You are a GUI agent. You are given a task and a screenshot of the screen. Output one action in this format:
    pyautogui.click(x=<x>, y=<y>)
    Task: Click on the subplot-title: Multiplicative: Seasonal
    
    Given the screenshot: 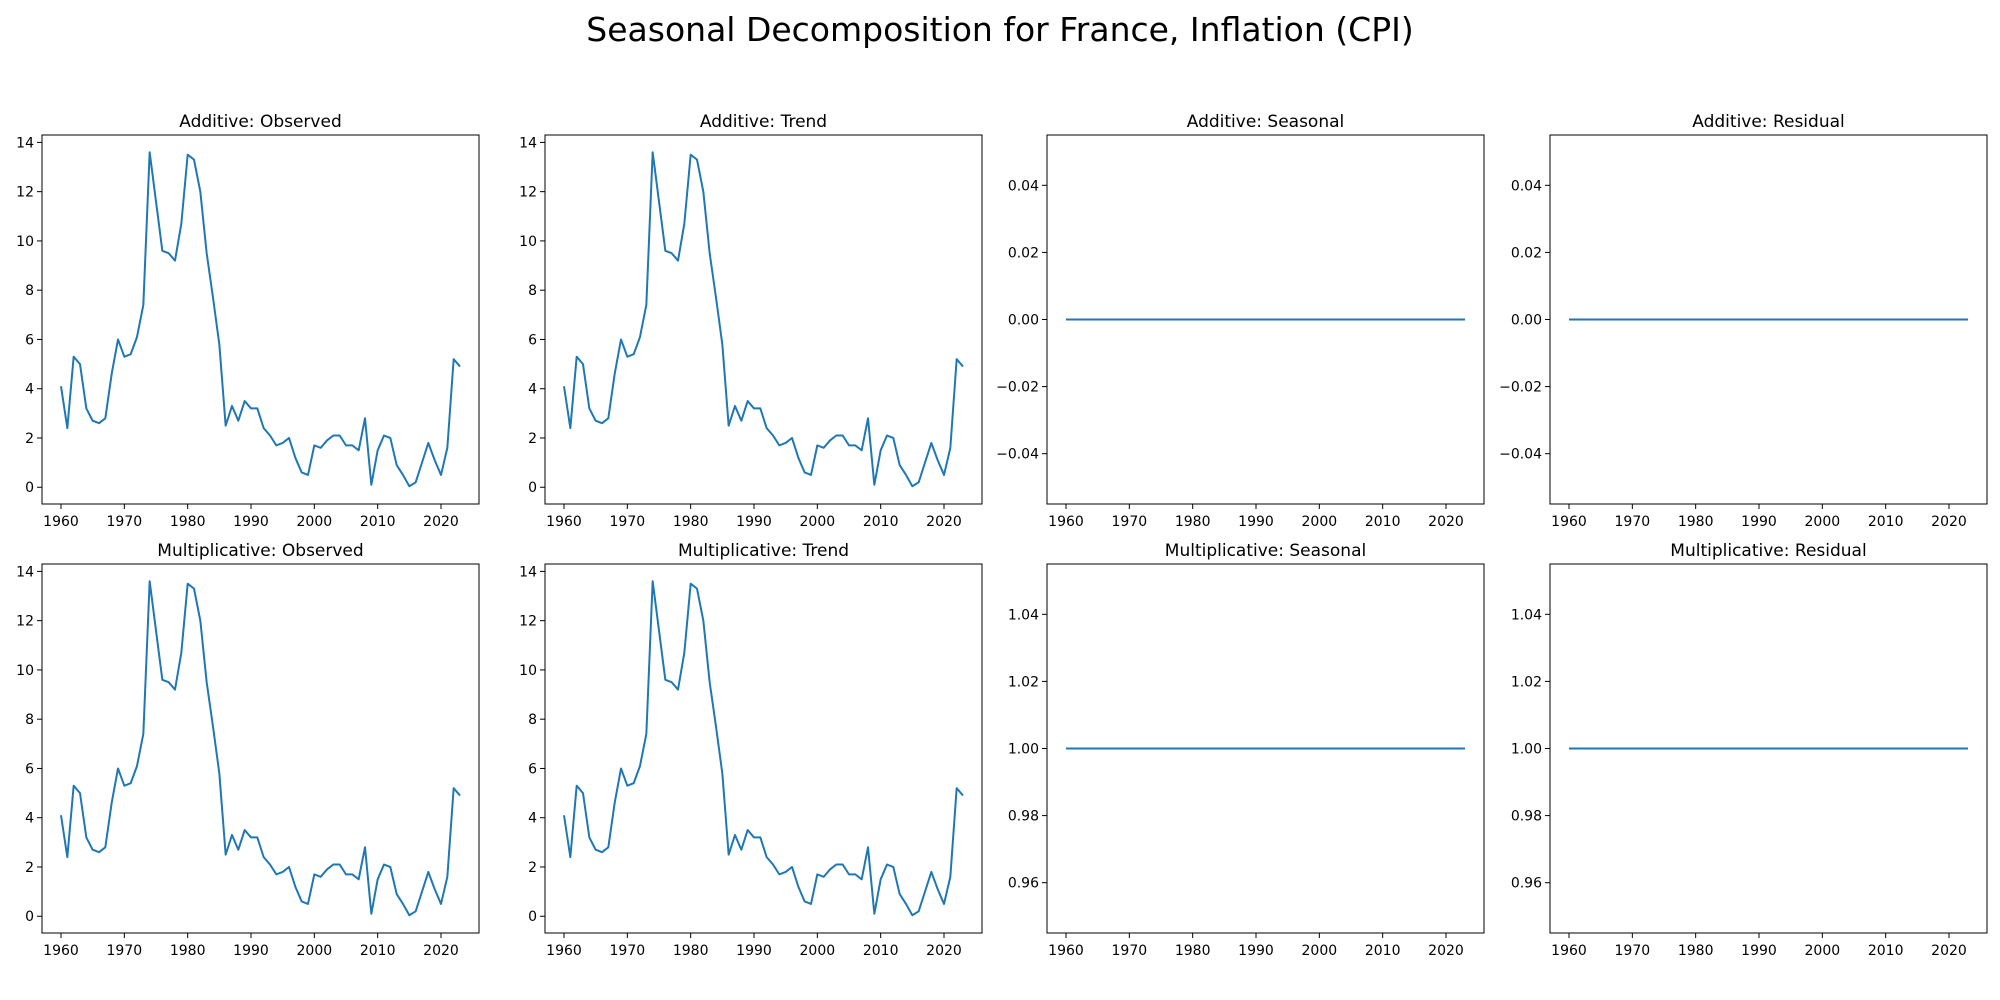 What is the action you would take?
    pyautogui.click(x=1265, y=551)
    